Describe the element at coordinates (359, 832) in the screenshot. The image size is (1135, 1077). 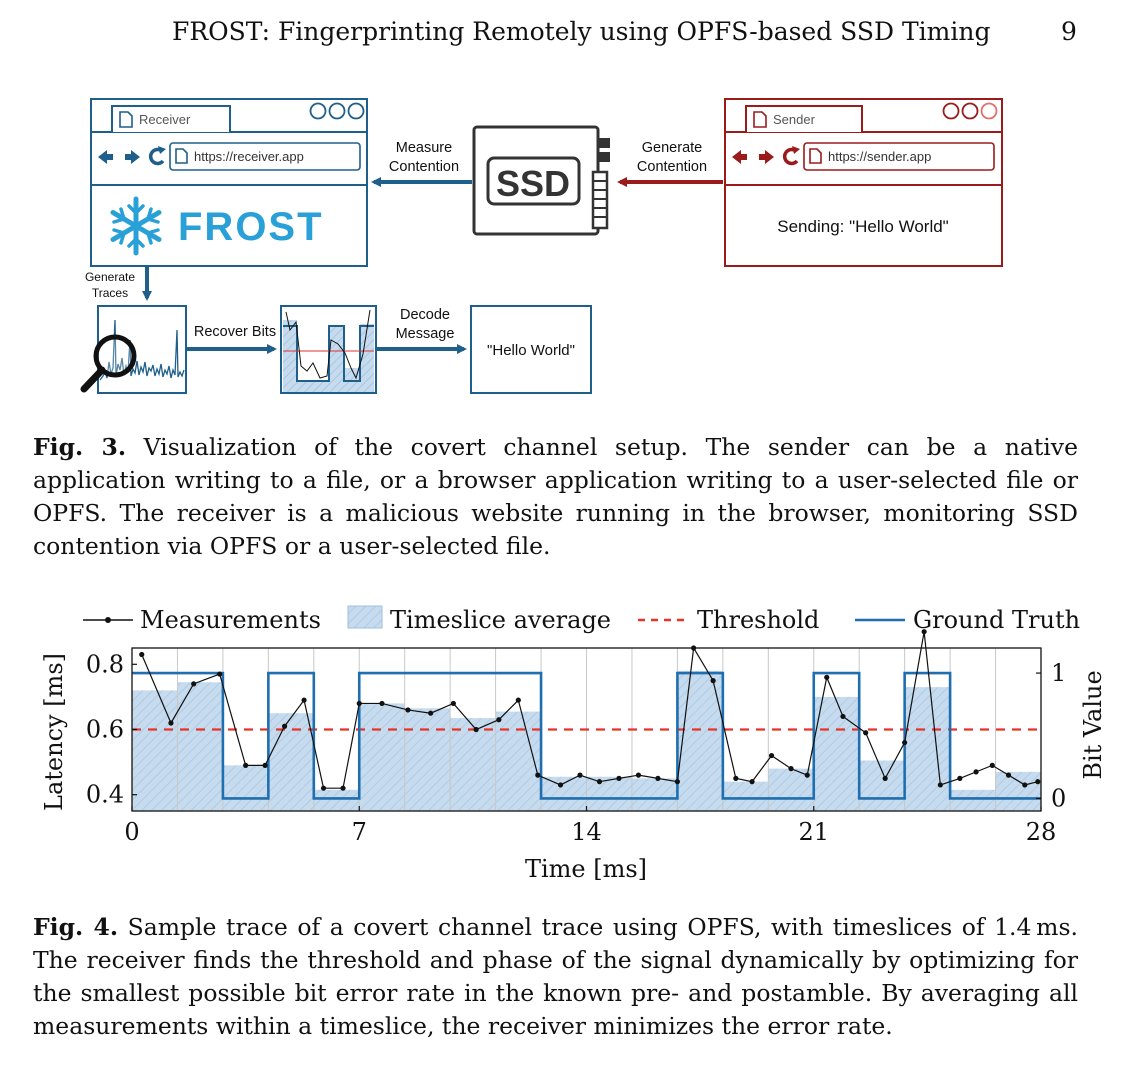
I see `x-tick-label: 7` at that location.